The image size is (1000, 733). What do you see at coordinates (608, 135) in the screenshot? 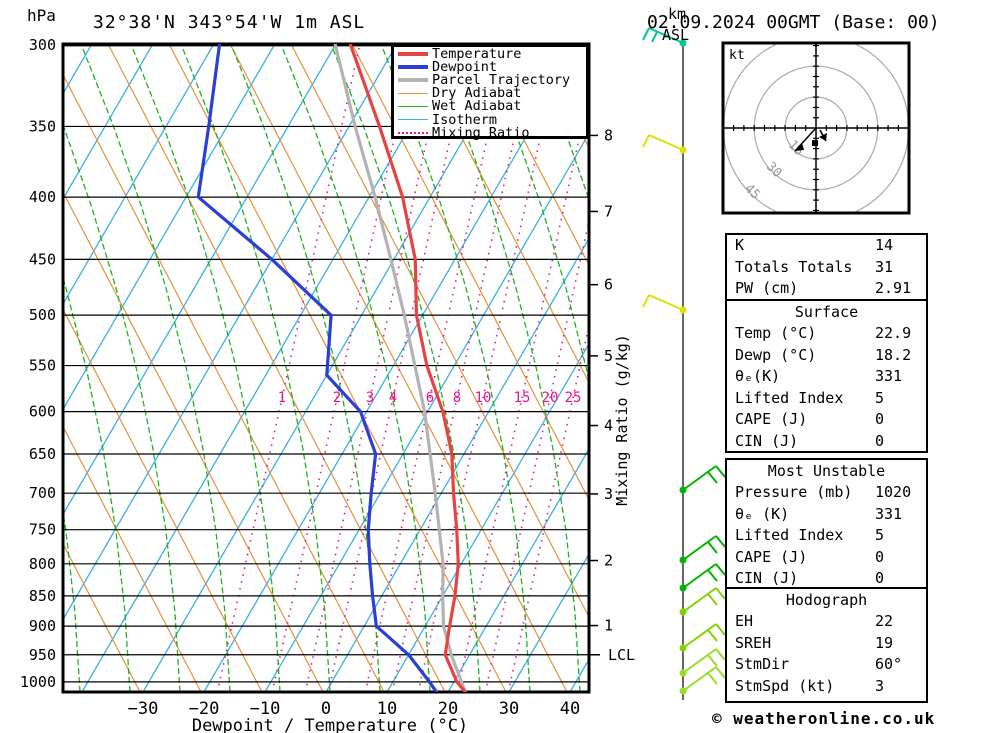
I see `km-tick-label: 8` at bounding box center [608, 135].